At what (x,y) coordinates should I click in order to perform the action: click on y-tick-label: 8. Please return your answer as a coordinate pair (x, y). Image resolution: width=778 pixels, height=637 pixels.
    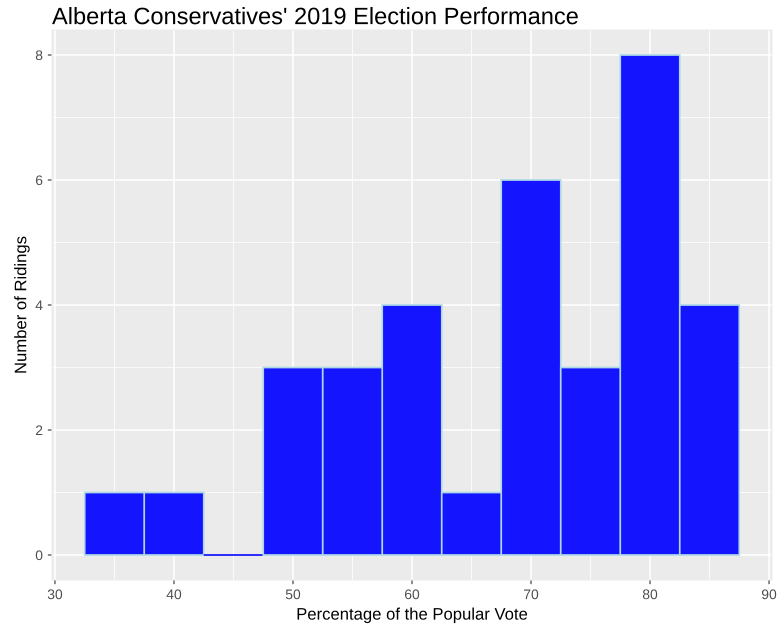
    Looking at the image, I should click on (39, 55).